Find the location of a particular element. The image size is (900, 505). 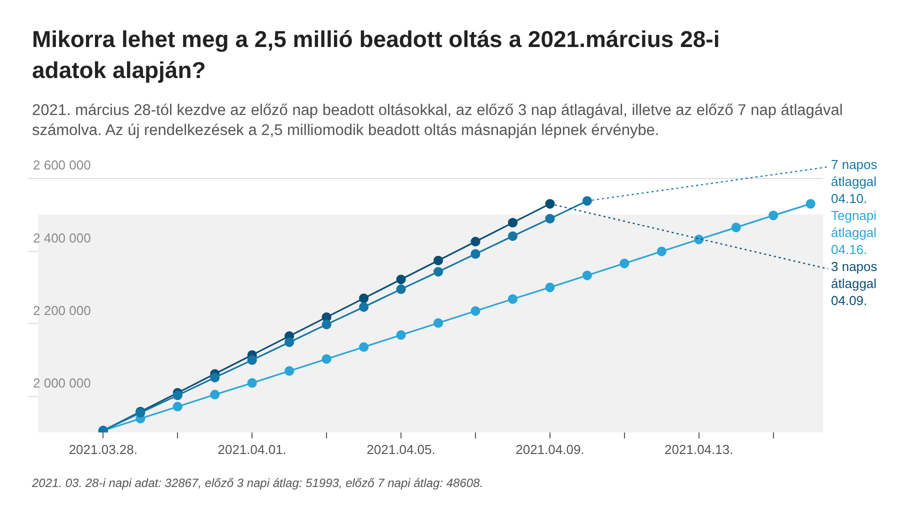

x-tick-label: 2021.04.05. is located at coordinates (401, 449).